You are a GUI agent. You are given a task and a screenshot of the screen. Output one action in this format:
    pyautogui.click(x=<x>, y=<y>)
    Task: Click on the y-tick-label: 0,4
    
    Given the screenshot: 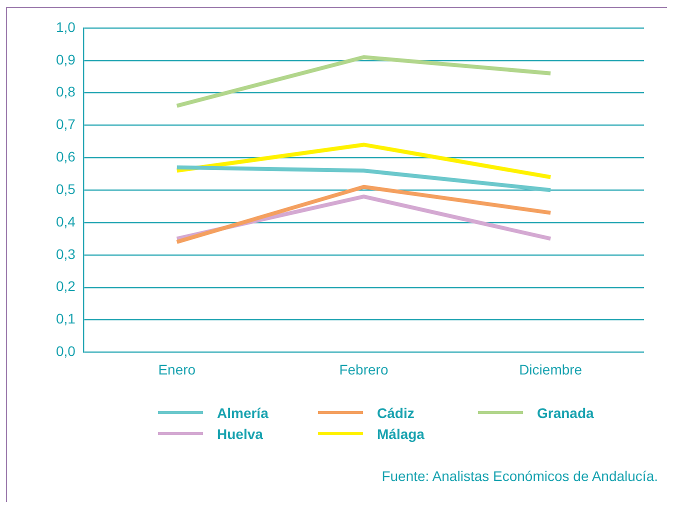 What is the action you would take?
    pyautogui.click(x=66, y=221)
    